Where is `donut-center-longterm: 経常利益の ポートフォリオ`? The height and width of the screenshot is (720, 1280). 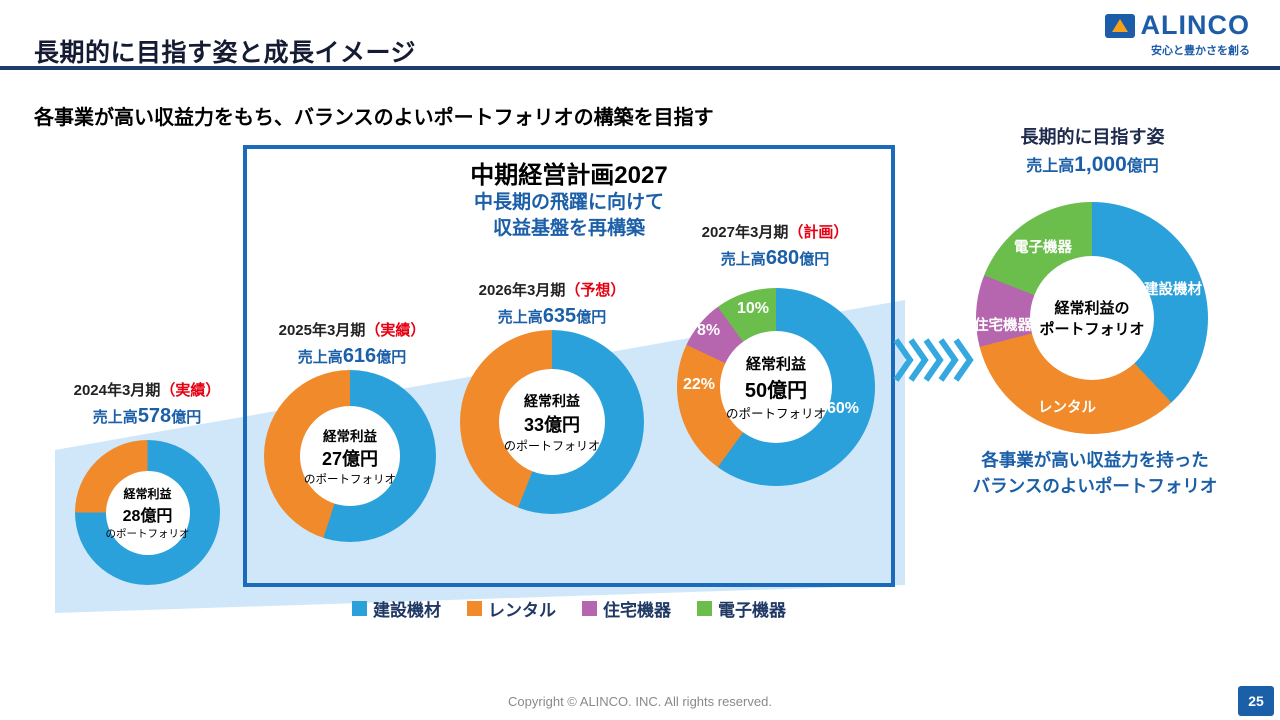 donut-center-longterm: 経常利益の ポートフォリオ is located at coordinates (1092, 318).